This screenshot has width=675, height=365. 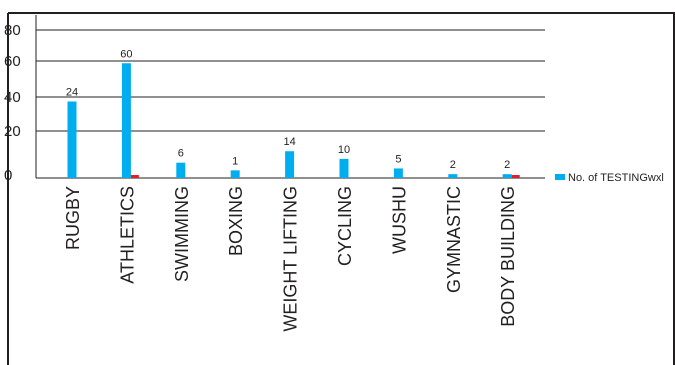 I want to click on data-label: 24, so click(x=72, y=93).